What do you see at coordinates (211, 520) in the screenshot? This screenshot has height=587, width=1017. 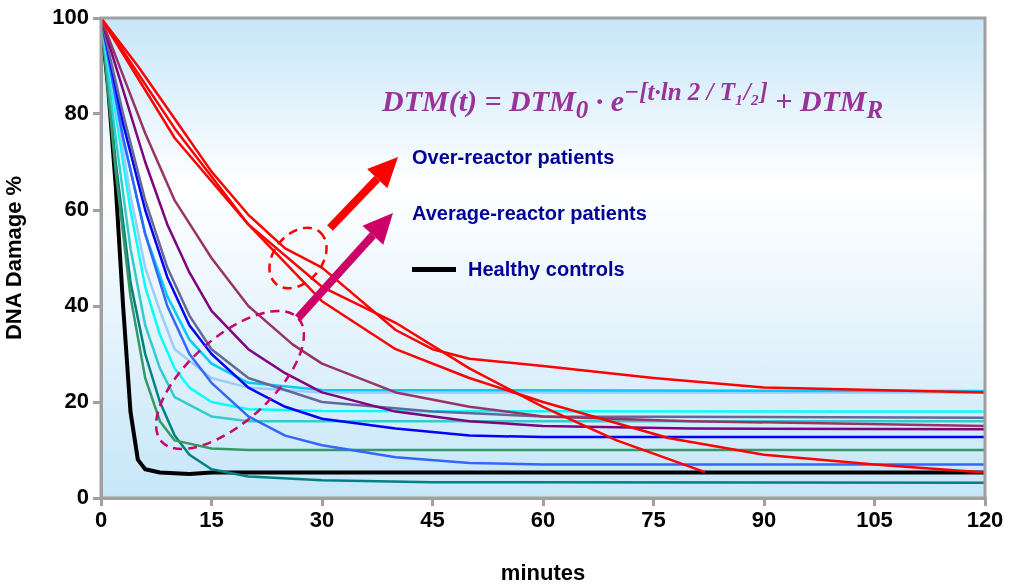 I see `x-tick-label: 15` at bounding box center [211, 520].